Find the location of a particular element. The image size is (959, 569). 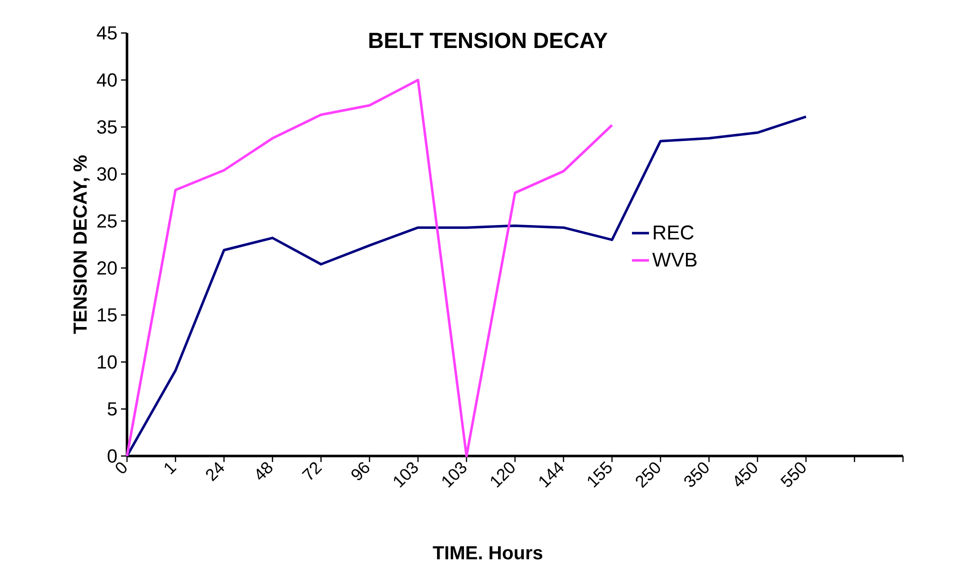

x-tick-label: 120 is located at coordinates (502, 475).